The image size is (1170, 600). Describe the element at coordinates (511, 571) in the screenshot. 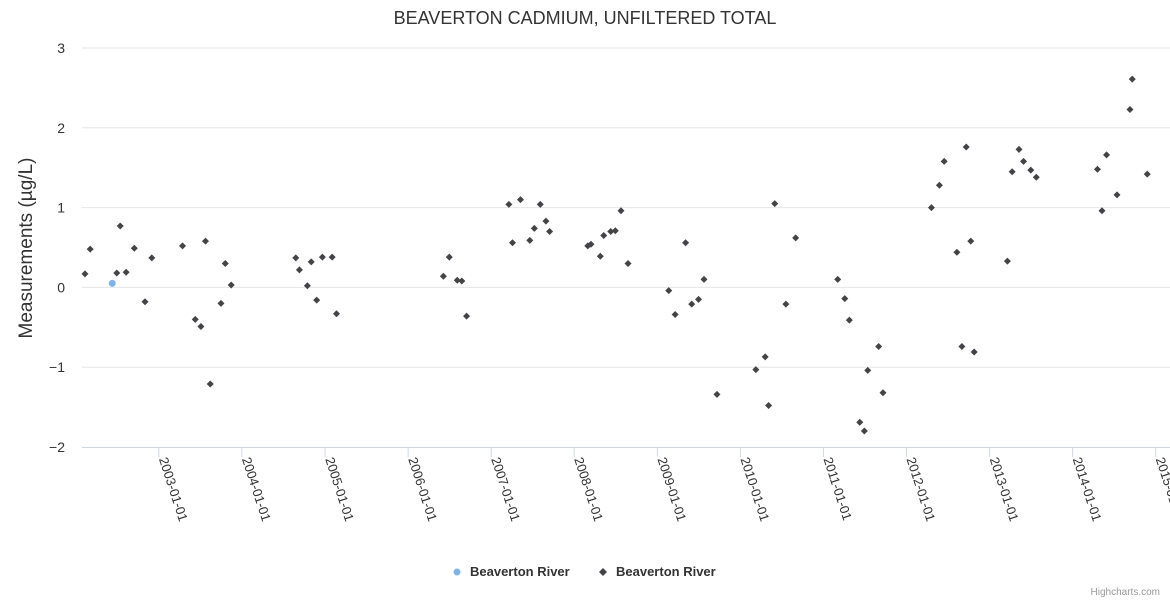

I see `legend-item-1: Beaverton River` at that location.